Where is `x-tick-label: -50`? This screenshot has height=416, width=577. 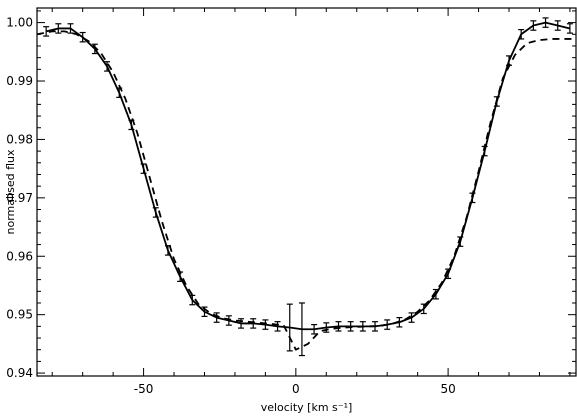 x-tick-label: -50 is located at coordinates (144, 389).